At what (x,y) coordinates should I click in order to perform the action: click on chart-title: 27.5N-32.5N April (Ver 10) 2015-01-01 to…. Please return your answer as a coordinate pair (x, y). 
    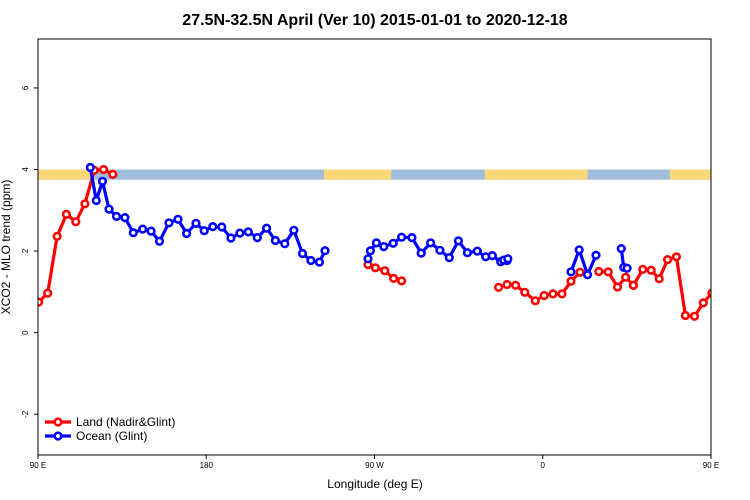
    Looking at the image, I should click on (375, 20).